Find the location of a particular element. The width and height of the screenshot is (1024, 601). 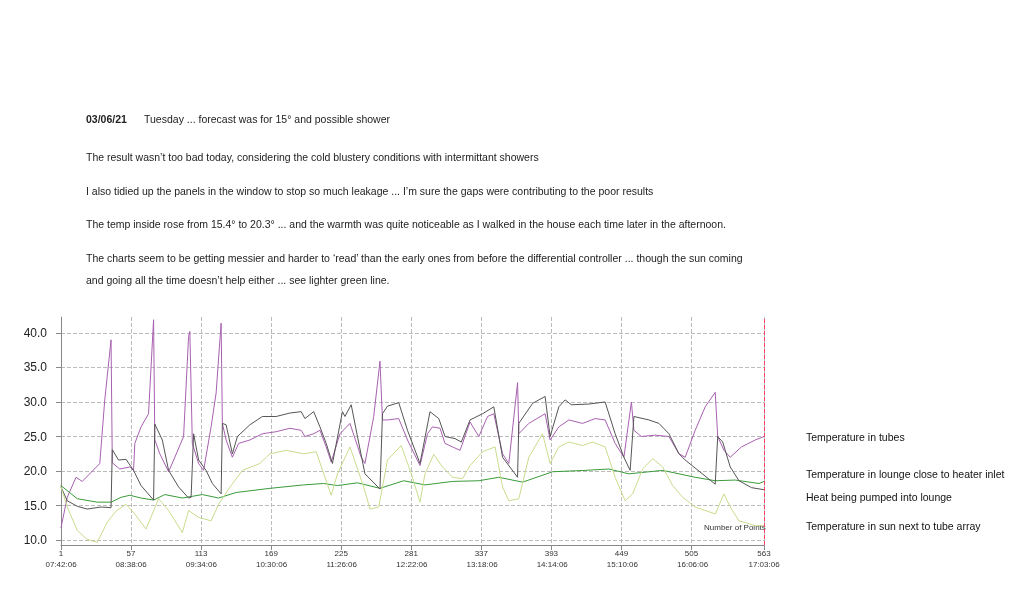

text: and going all the time doesn’t help either ... see lighter green line. is located at coordinates (238, 280).